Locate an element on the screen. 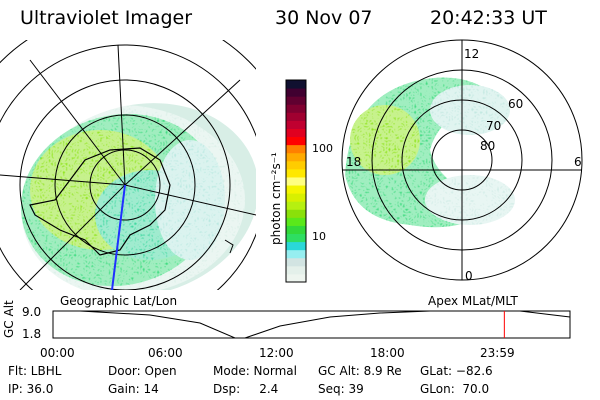 This screenshot has width=600, height=400. lat-label-60: 60 is located at coordinates (515, 104).